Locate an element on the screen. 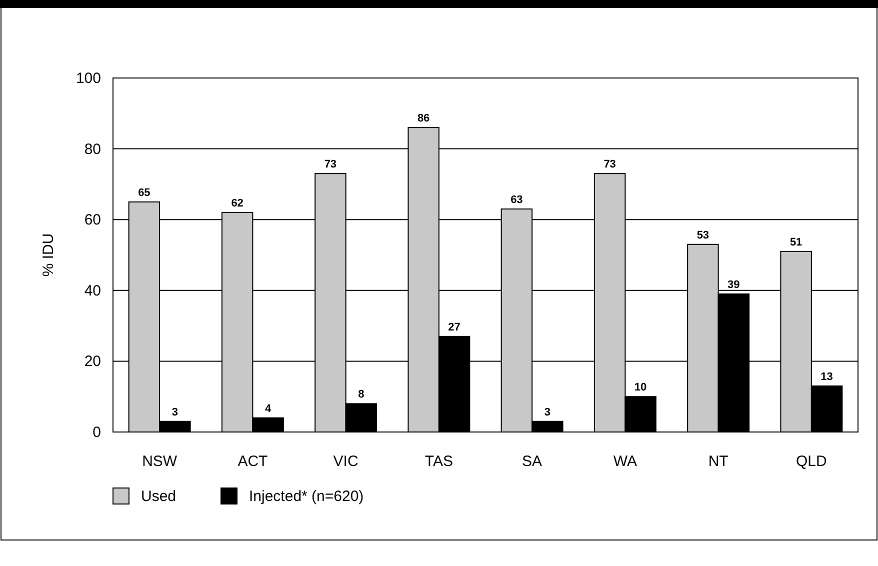 This screenshot has height=566, width=878. y-tick-label: 40 is located at coordinates (92, 291).